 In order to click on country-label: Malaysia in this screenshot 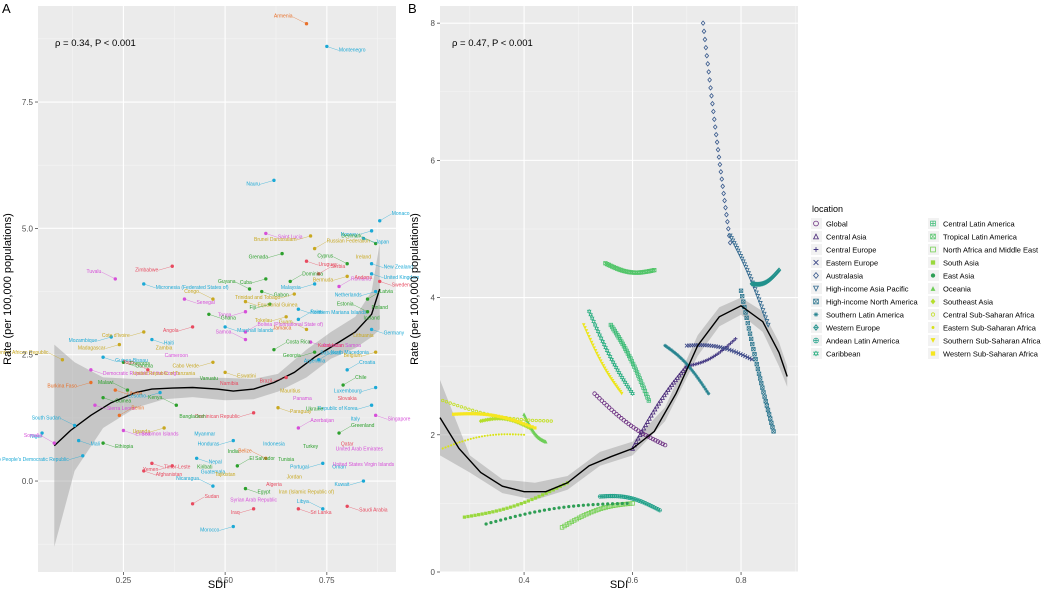, I will do `click(291, 288)`.